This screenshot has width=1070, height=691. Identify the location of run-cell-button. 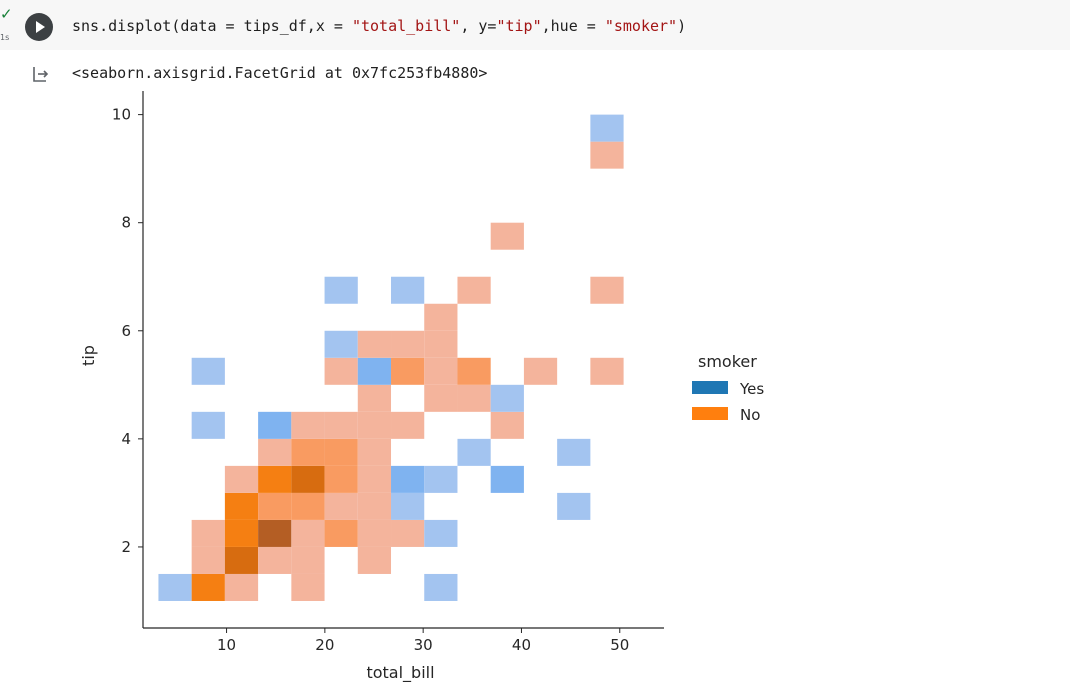
(39, 27).